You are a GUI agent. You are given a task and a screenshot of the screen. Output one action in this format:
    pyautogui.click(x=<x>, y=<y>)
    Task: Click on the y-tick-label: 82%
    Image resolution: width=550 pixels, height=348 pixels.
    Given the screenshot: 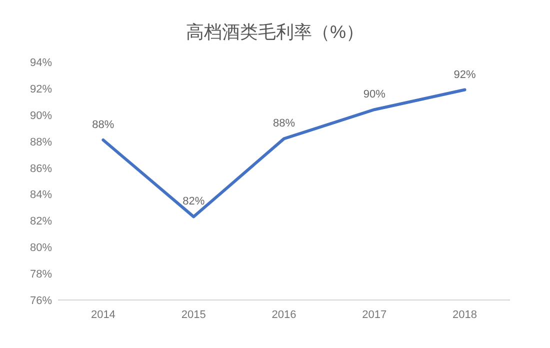 What is the action you would take?
    pyautogui.click(x=41, y=222)
    